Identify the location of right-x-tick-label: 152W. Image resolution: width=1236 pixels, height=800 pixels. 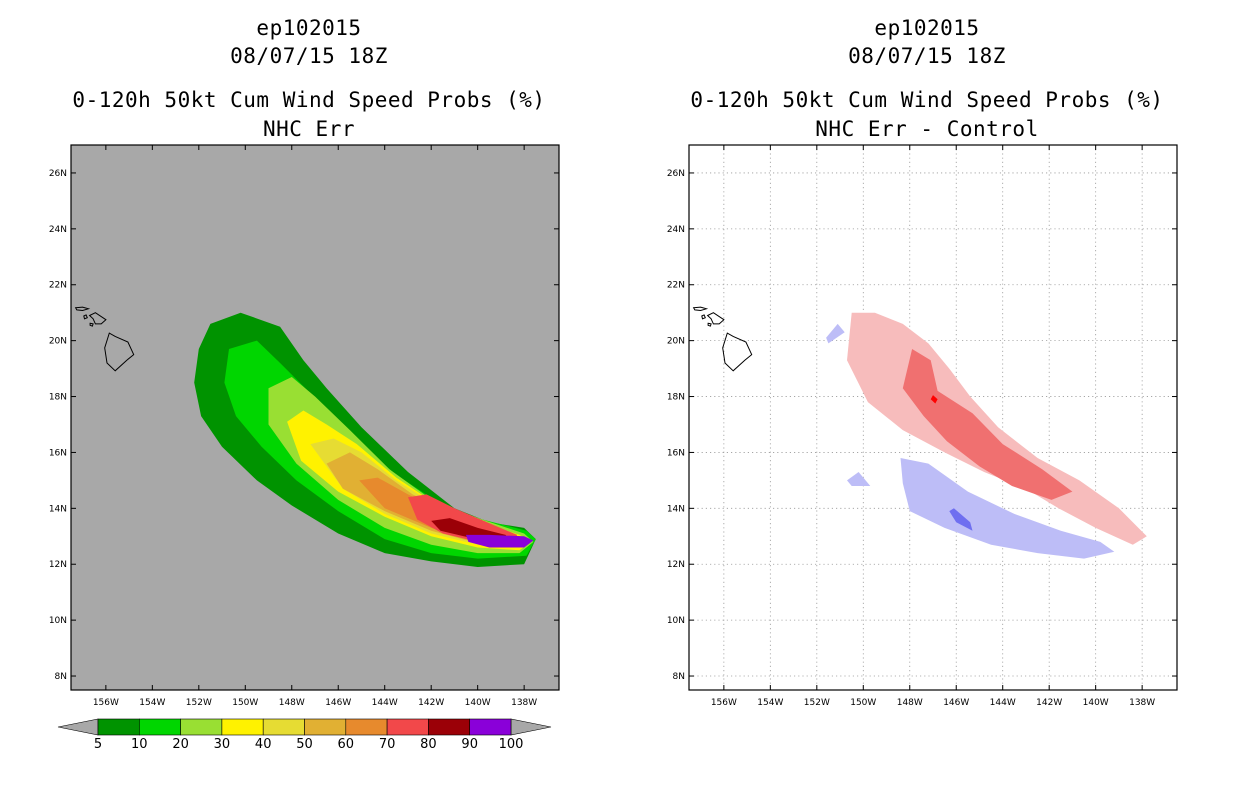
(817, 703).